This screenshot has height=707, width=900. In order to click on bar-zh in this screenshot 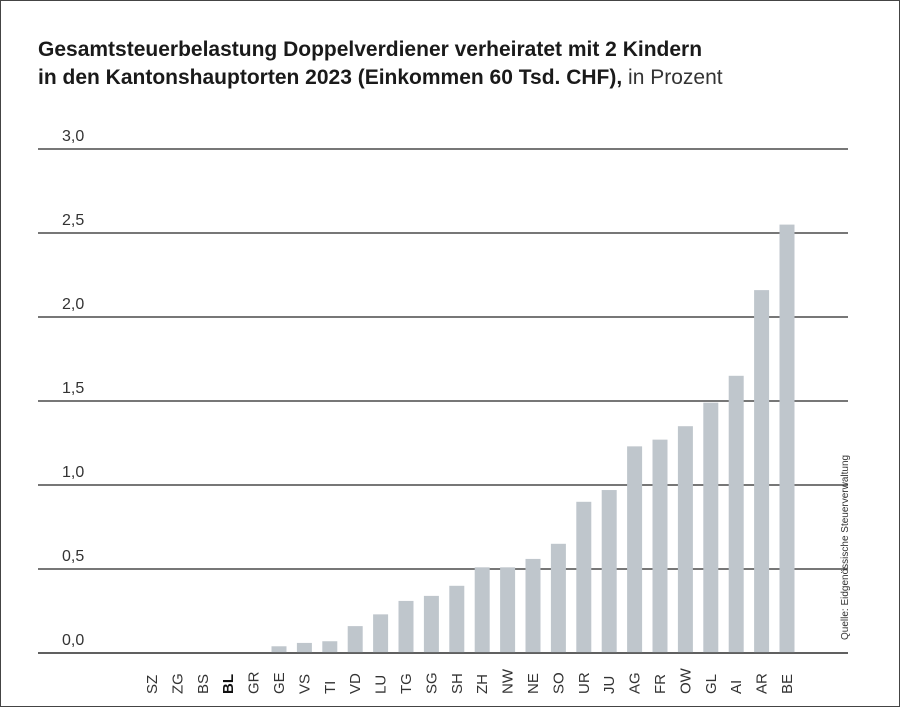, I will do `click(482, 610)`.